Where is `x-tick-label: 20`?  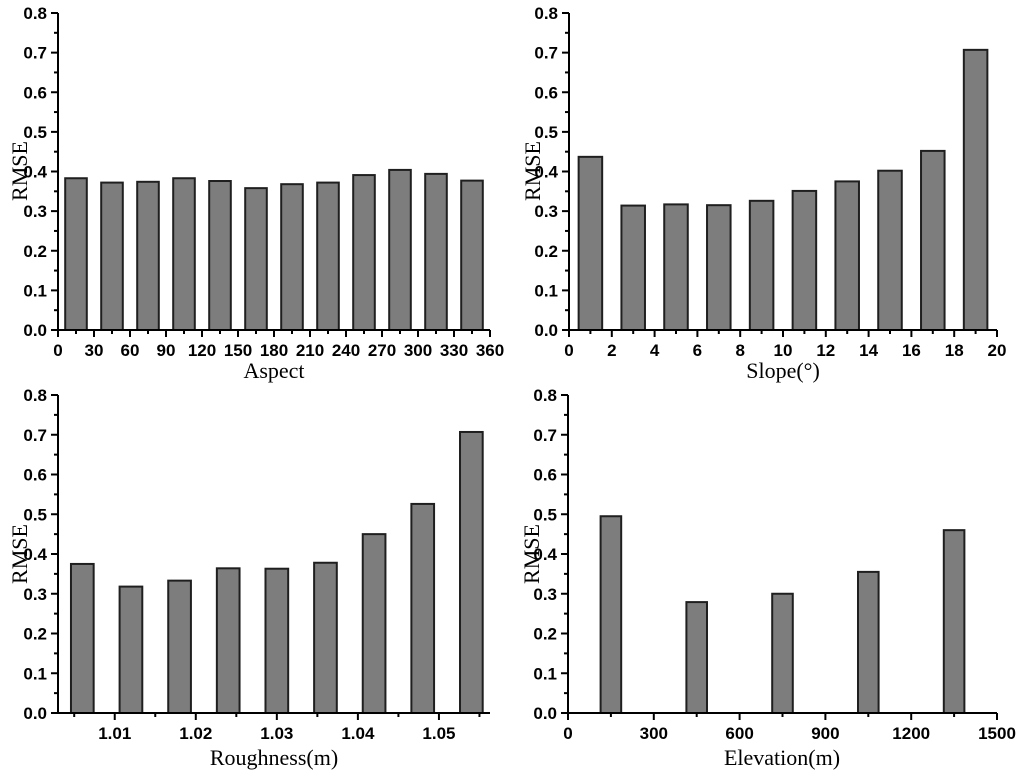
x-tick-label: 20 is located at coordinates (997, 350).